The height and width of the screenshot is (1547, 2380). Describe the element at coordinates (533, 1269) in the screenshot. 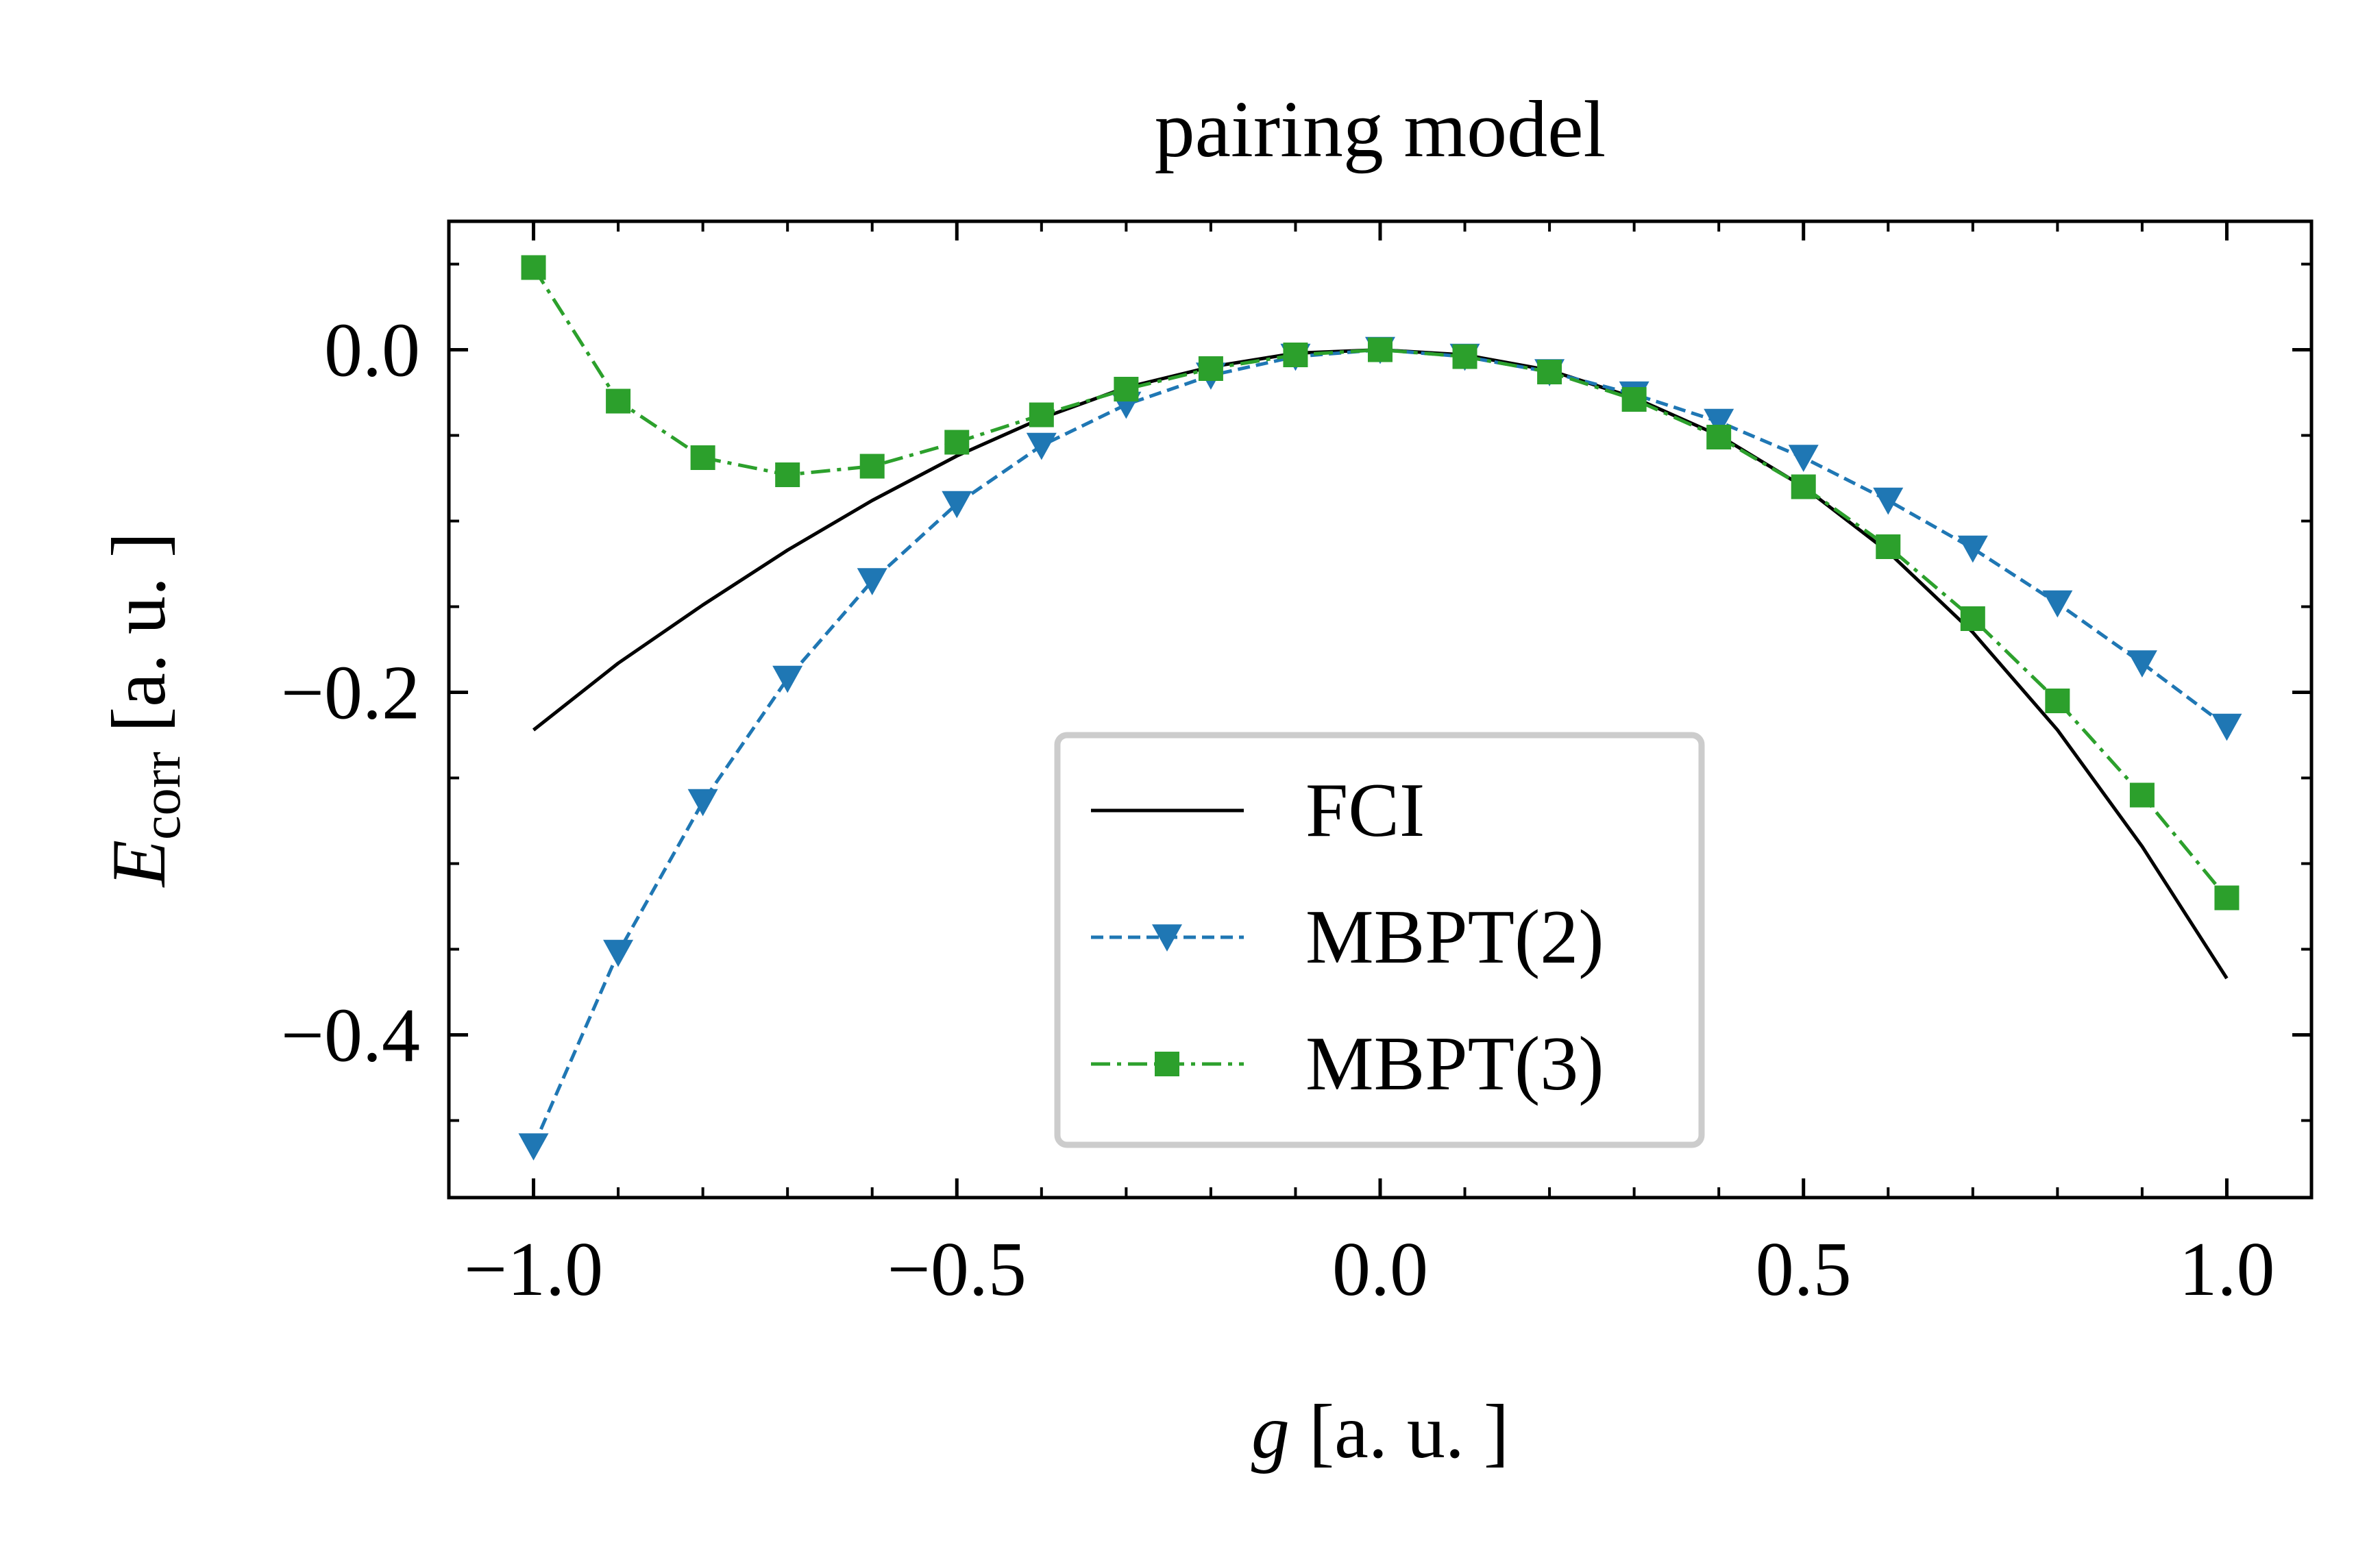

I see `x-tick-label: −1.0` at that location.